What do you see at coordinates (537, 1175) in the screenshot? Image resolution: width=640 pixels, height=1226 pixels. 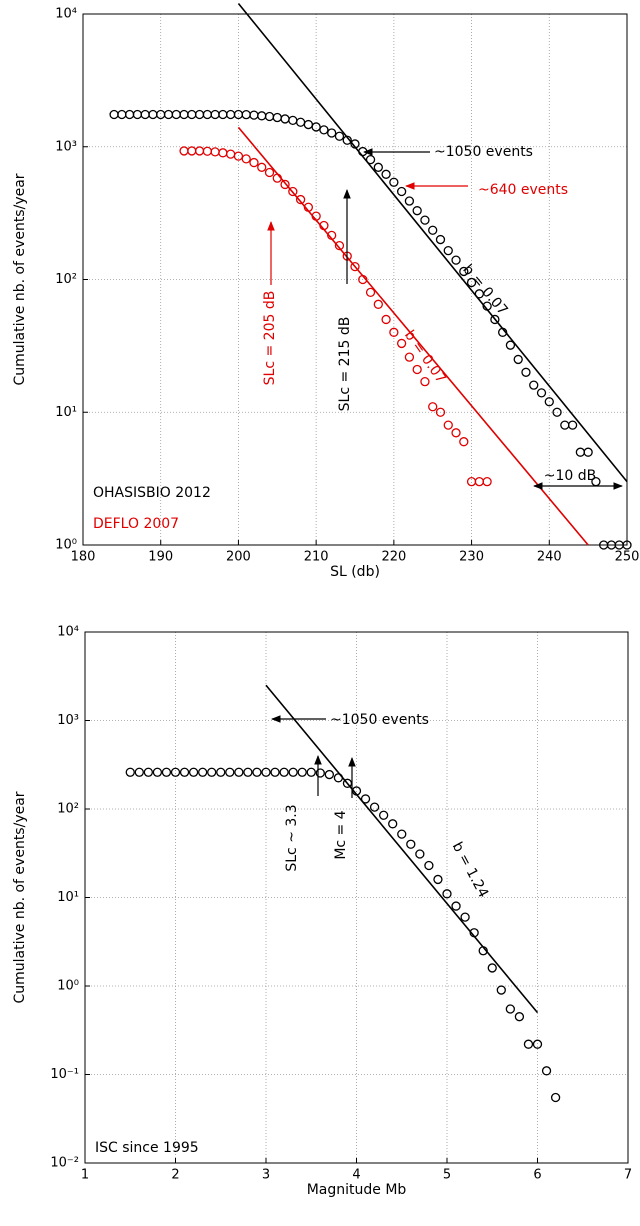 I see `x-tick-label: 6` at bounding box center [537, 1175].